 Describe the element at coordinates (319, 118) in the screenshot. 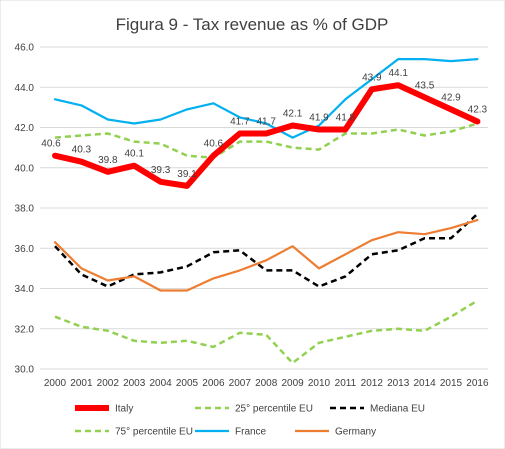

I see `data-label: 41.9` at that location.